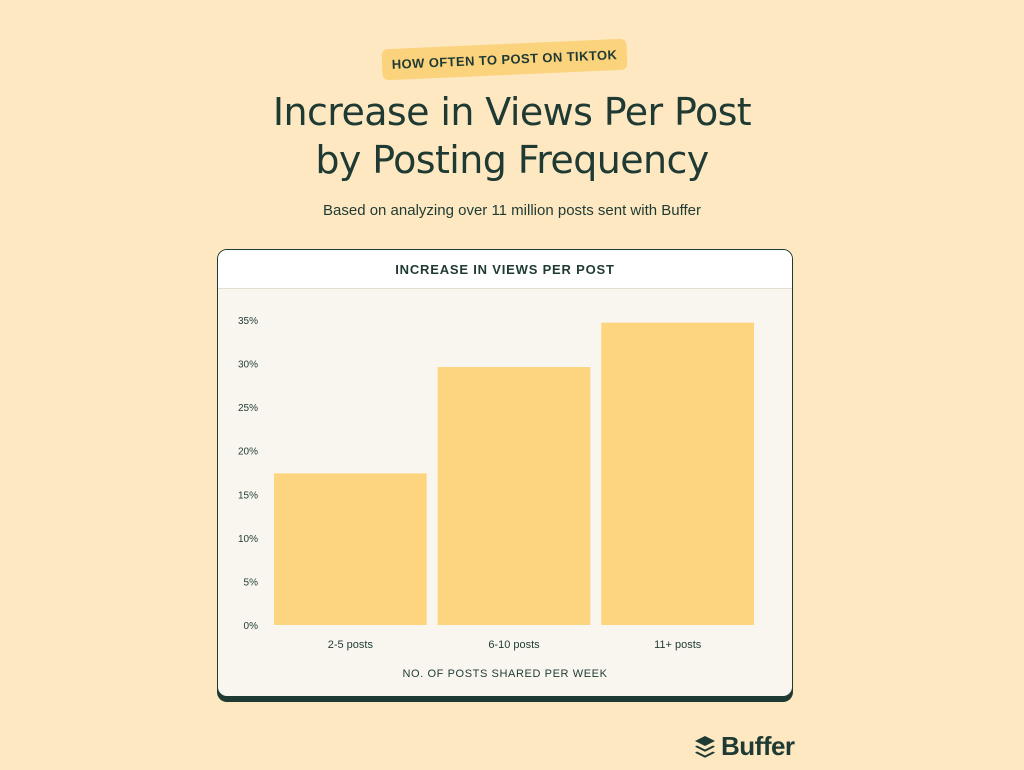  What do you see at coordinates (504, 59) in the screenshot?
I see `topic-tag: HOW OFTEN TO POST ON TIKTOK` at bounding box center [504, 59].